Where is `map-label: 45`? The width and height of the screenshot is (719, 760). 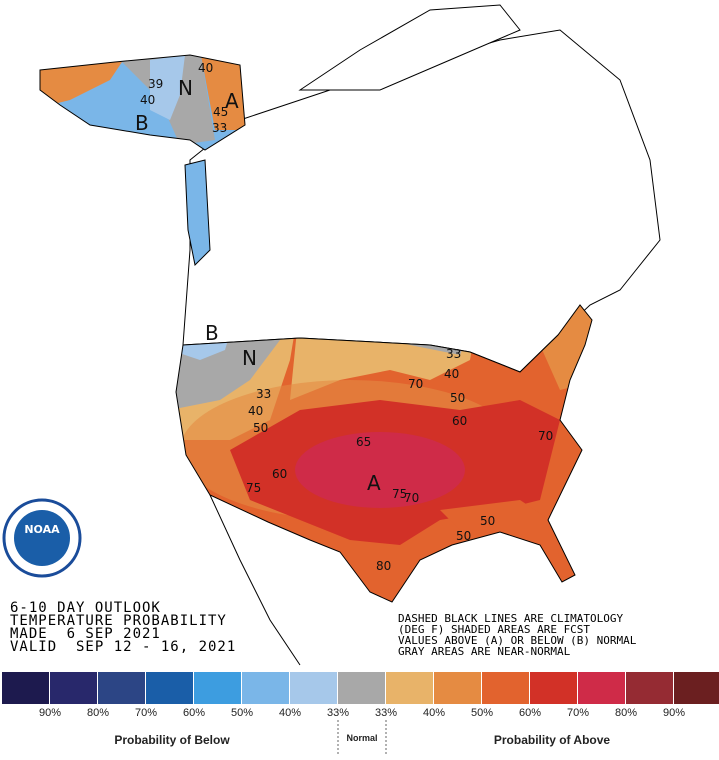 map-label: 45 is located at coordinates (220, 112).